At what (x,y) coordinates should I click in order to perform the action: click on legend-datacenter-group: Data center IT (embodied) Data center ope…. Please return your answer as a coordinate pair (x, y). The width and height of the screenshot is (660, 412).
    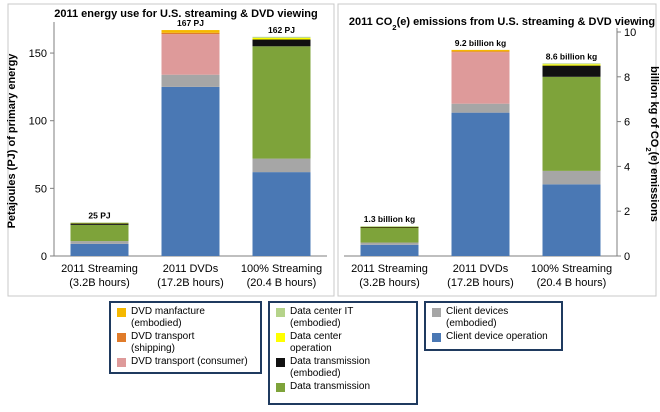
    Looking at the image, I should click on (343, 353).